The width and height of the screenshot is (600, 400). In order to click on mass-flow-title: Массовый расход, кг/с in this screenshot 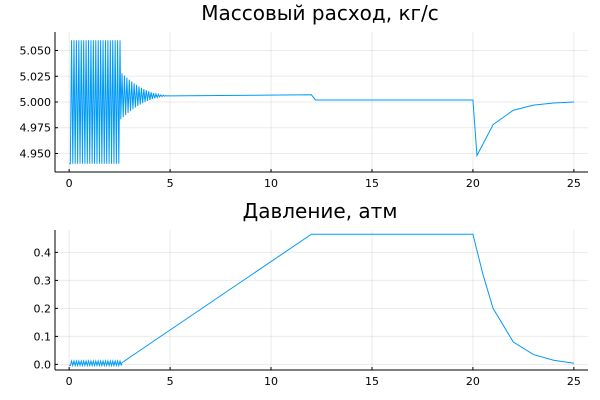, I will do `click(320, 13)`.